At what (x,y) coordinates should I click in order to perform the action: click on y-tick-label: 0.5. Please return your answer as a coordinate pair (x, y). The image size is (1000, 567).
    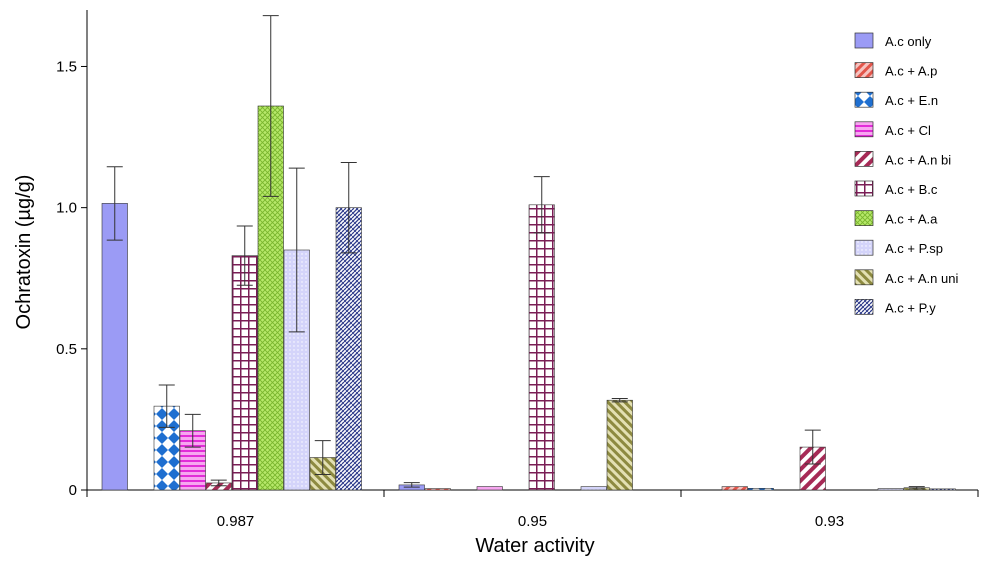
    Looking at the image, I should click on (66, 349).